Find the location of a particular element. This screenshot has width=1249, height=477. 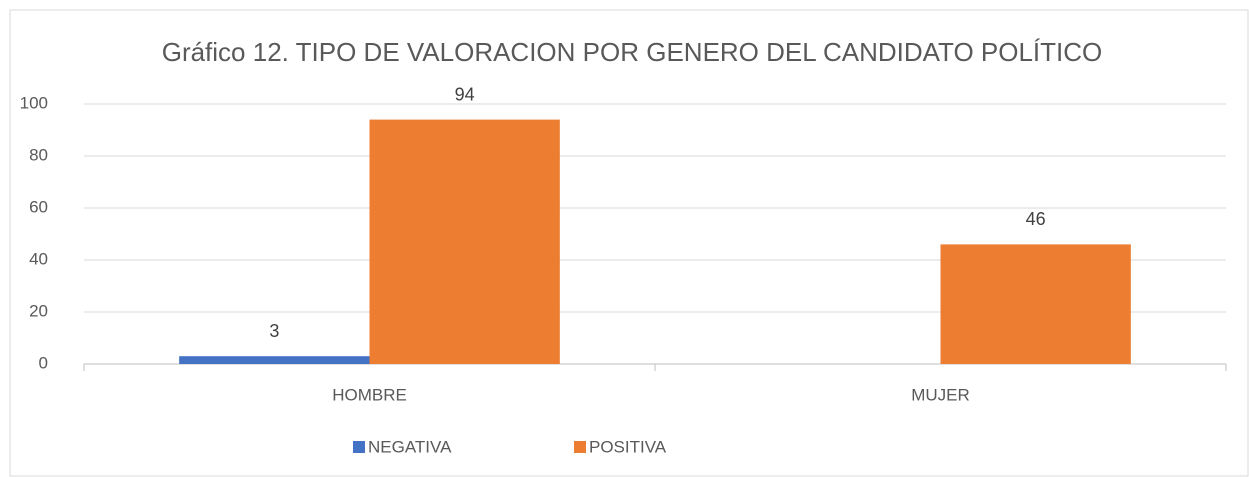

data-label: 3 is located at coordinates (274, 331).